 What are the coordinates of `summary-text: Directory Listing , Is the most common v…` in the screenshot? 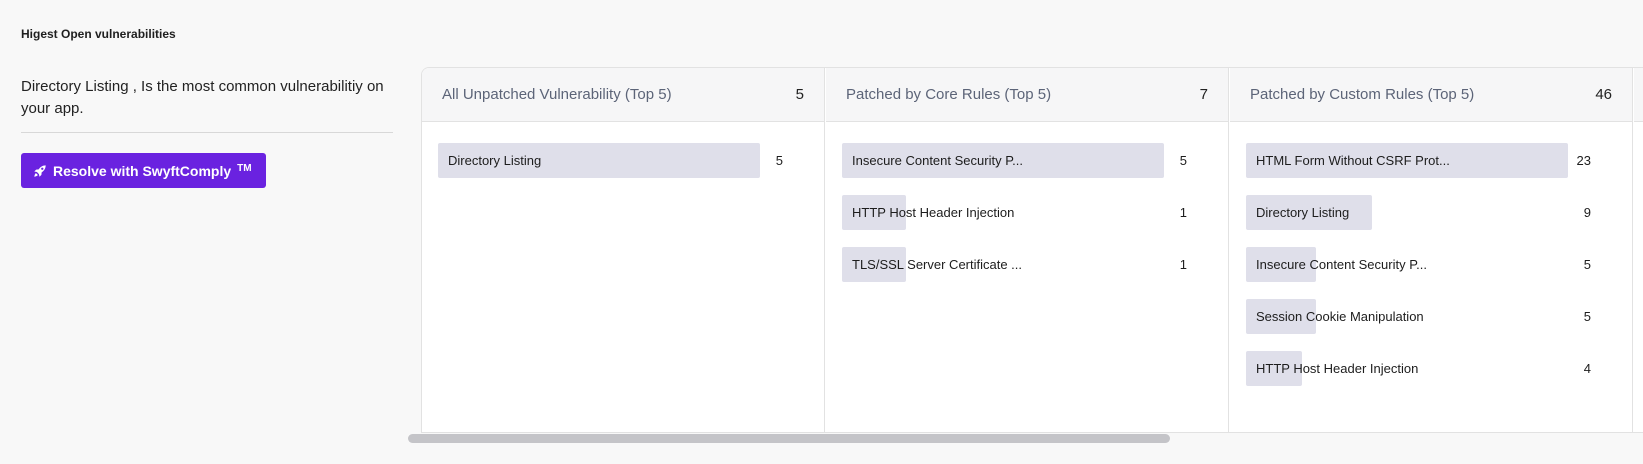 It's located at (207, 104).